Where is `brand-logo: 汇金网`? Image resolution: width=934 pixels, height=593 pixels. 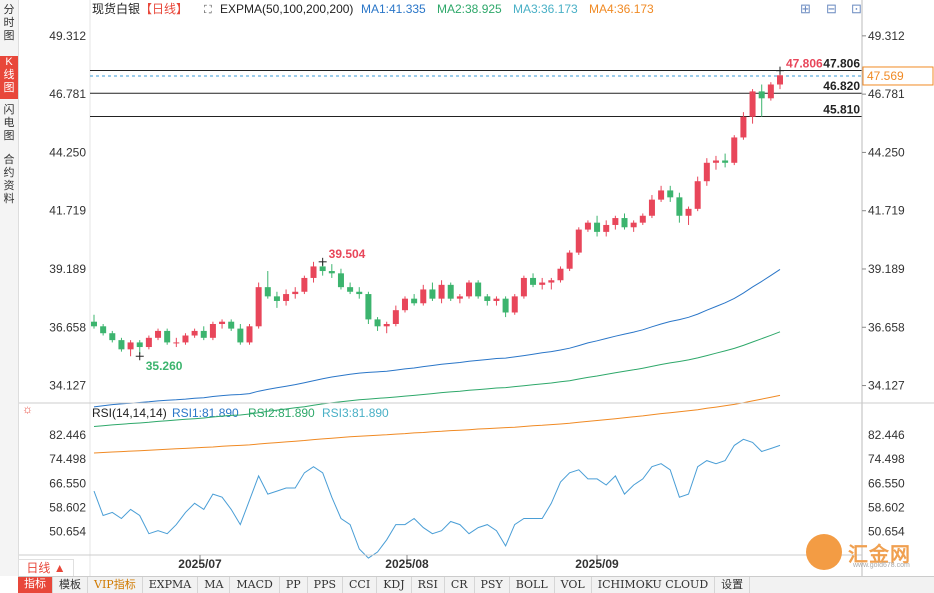
brand-logo: 汇金网 is located at coordinates (858, 552).